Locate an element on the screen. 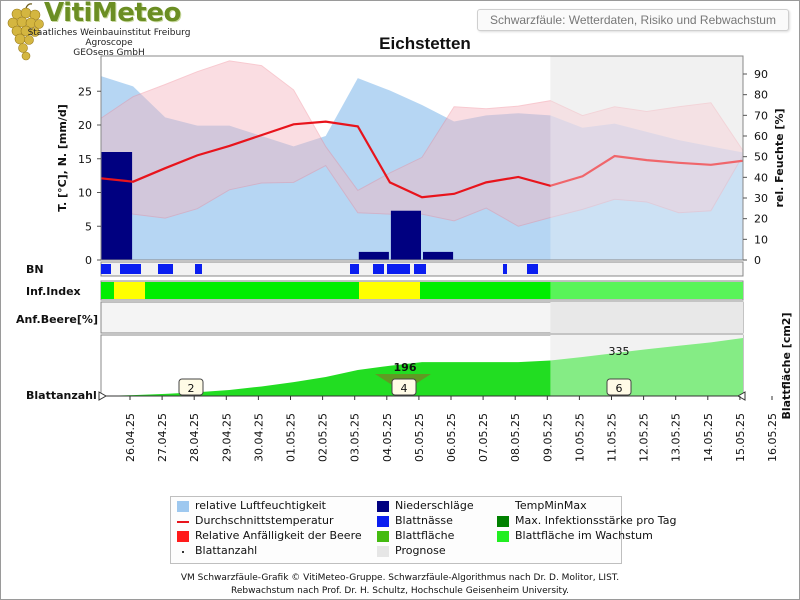 This screenshot has width=800, height=600. legend-label: Blattfläche im Wachstum is located at coordinates (584, 535).